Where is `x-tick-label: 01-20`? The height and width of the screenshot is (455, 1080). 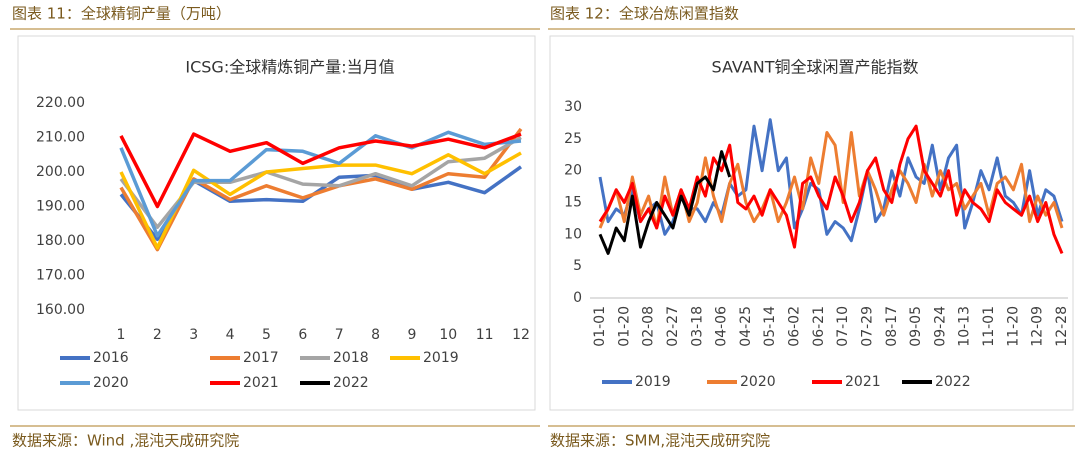 x-tick-label: 01-20 is located at coordinates (624, 326).